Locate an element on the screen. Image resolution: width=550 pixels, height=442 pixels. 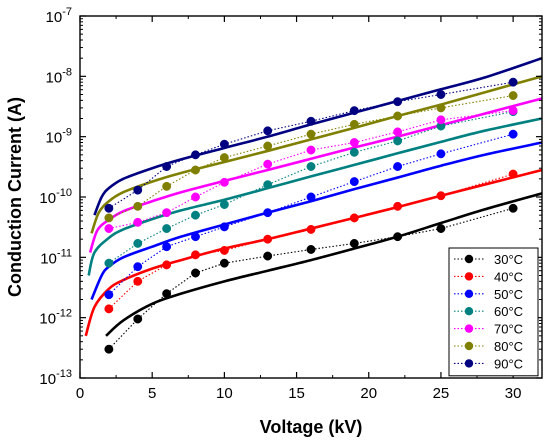
x-tick-label: 5 is located at coordinates (152, 393).